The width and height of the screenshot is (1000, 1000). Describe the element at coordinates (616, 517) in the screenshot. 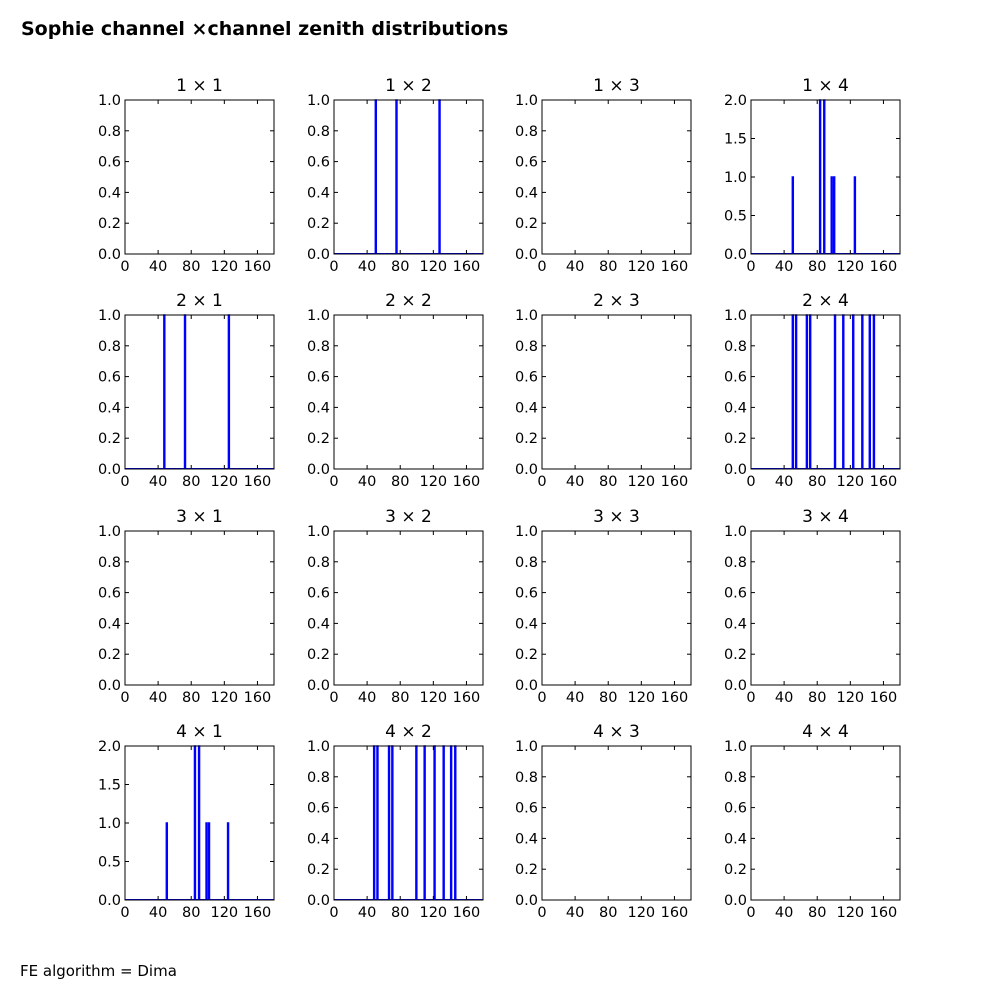

I see `subplot-title: 3 × 3` at that location.